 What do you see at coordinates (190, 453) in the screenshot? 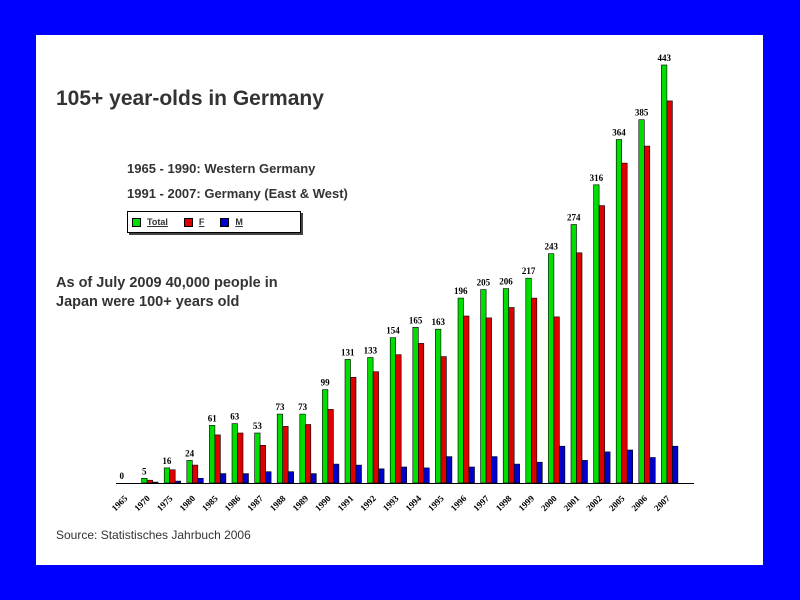
I see `data-label-1980: 24` at bounding box center [190, 453].